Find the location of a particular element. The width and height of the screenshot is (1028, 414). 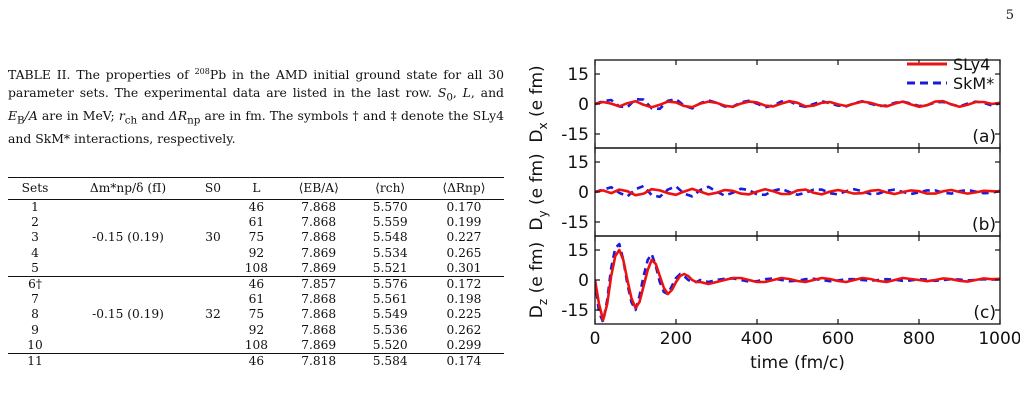

series-line-sly4-z is located at coordinates (797, 285).